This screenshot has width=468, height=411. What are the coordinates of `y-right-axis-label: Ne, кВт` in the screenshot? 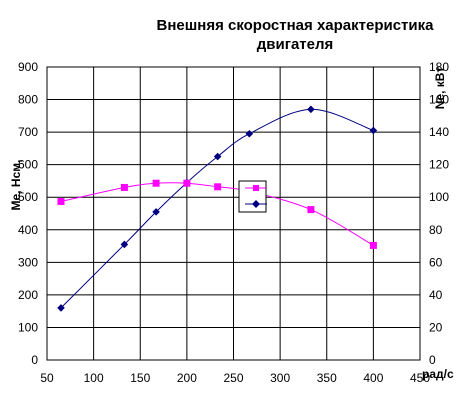 It's located at (440, 88).